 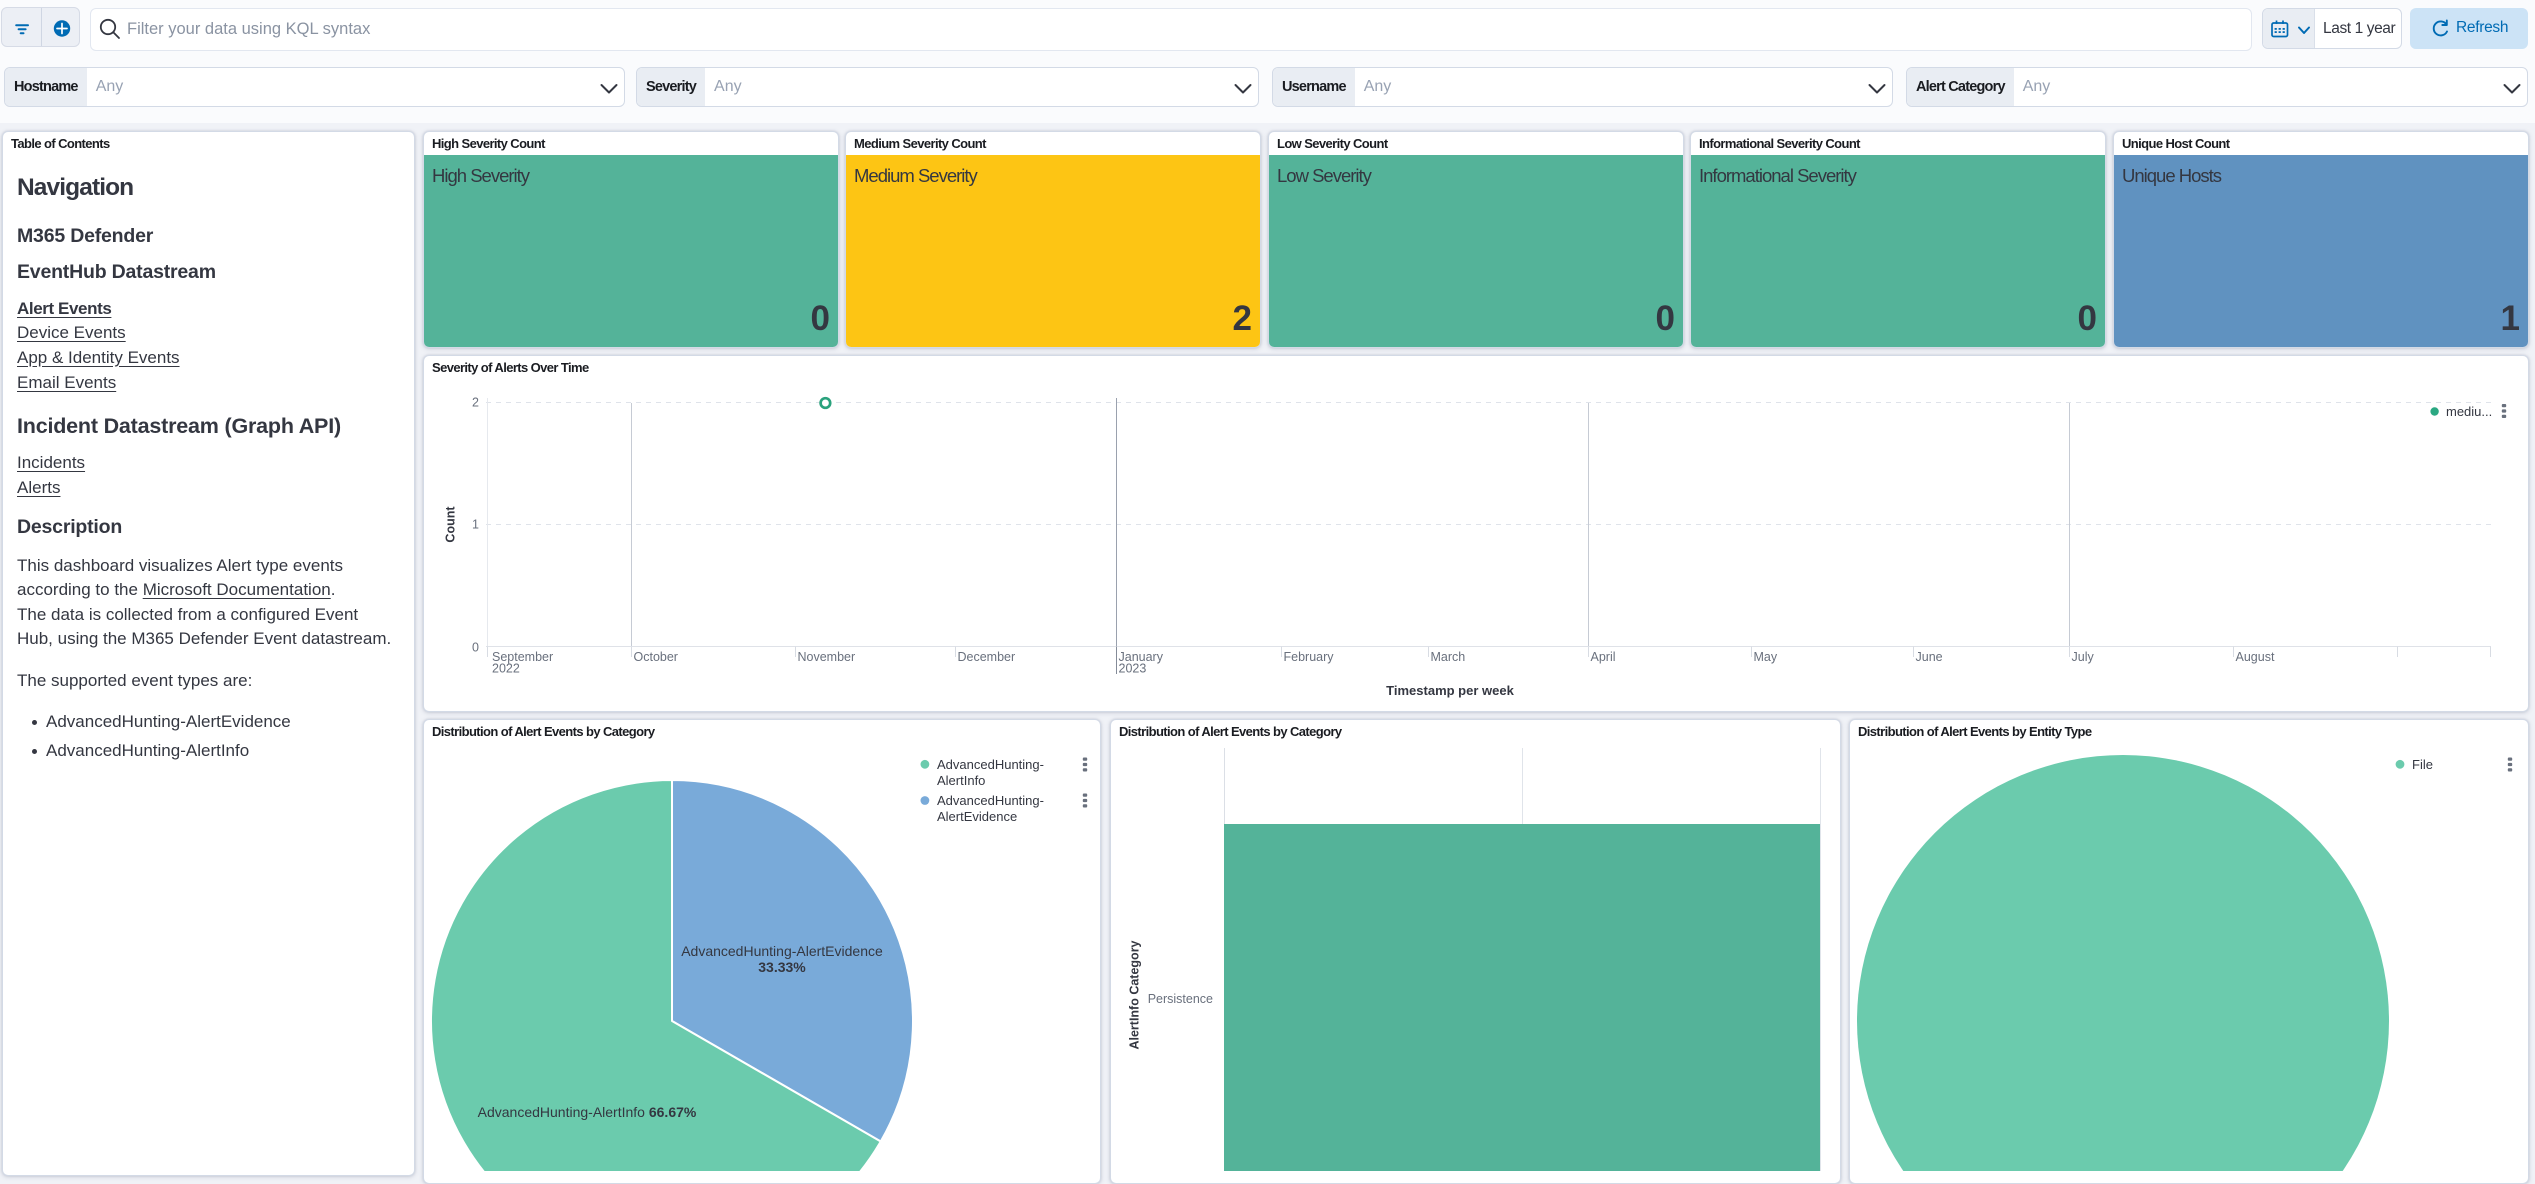 I want to click on svg-text: July, so click(x=2083, y=657).